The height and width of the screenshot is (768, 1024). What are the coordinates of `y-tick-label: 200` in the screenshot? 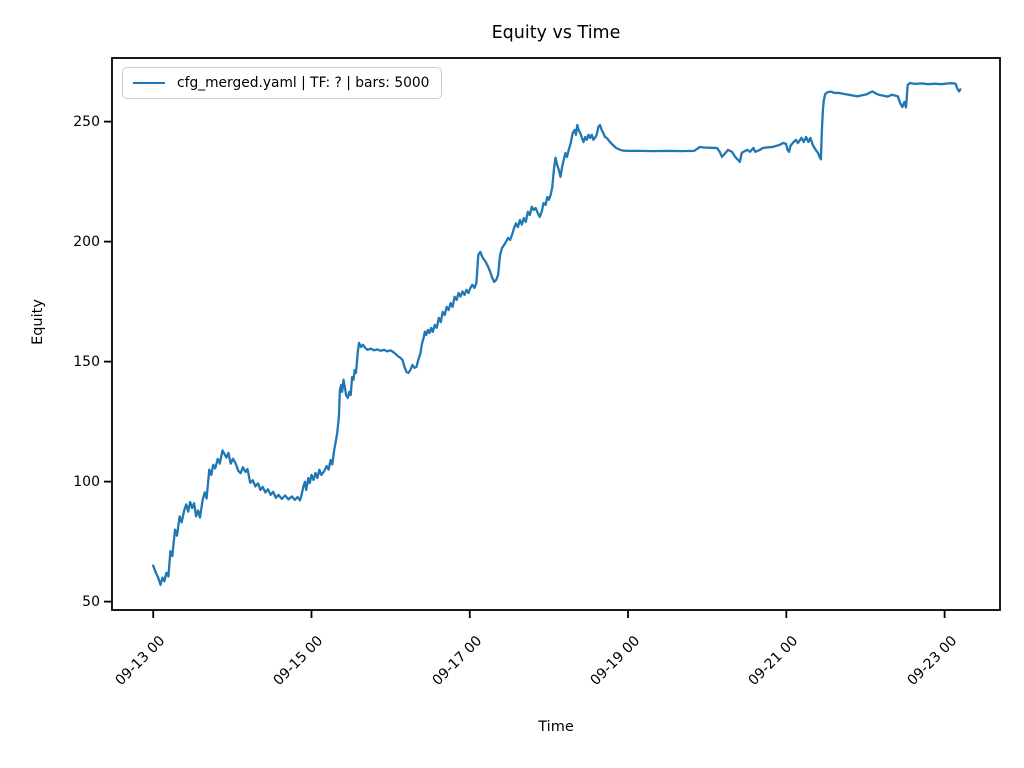 It's located at (86, 241).